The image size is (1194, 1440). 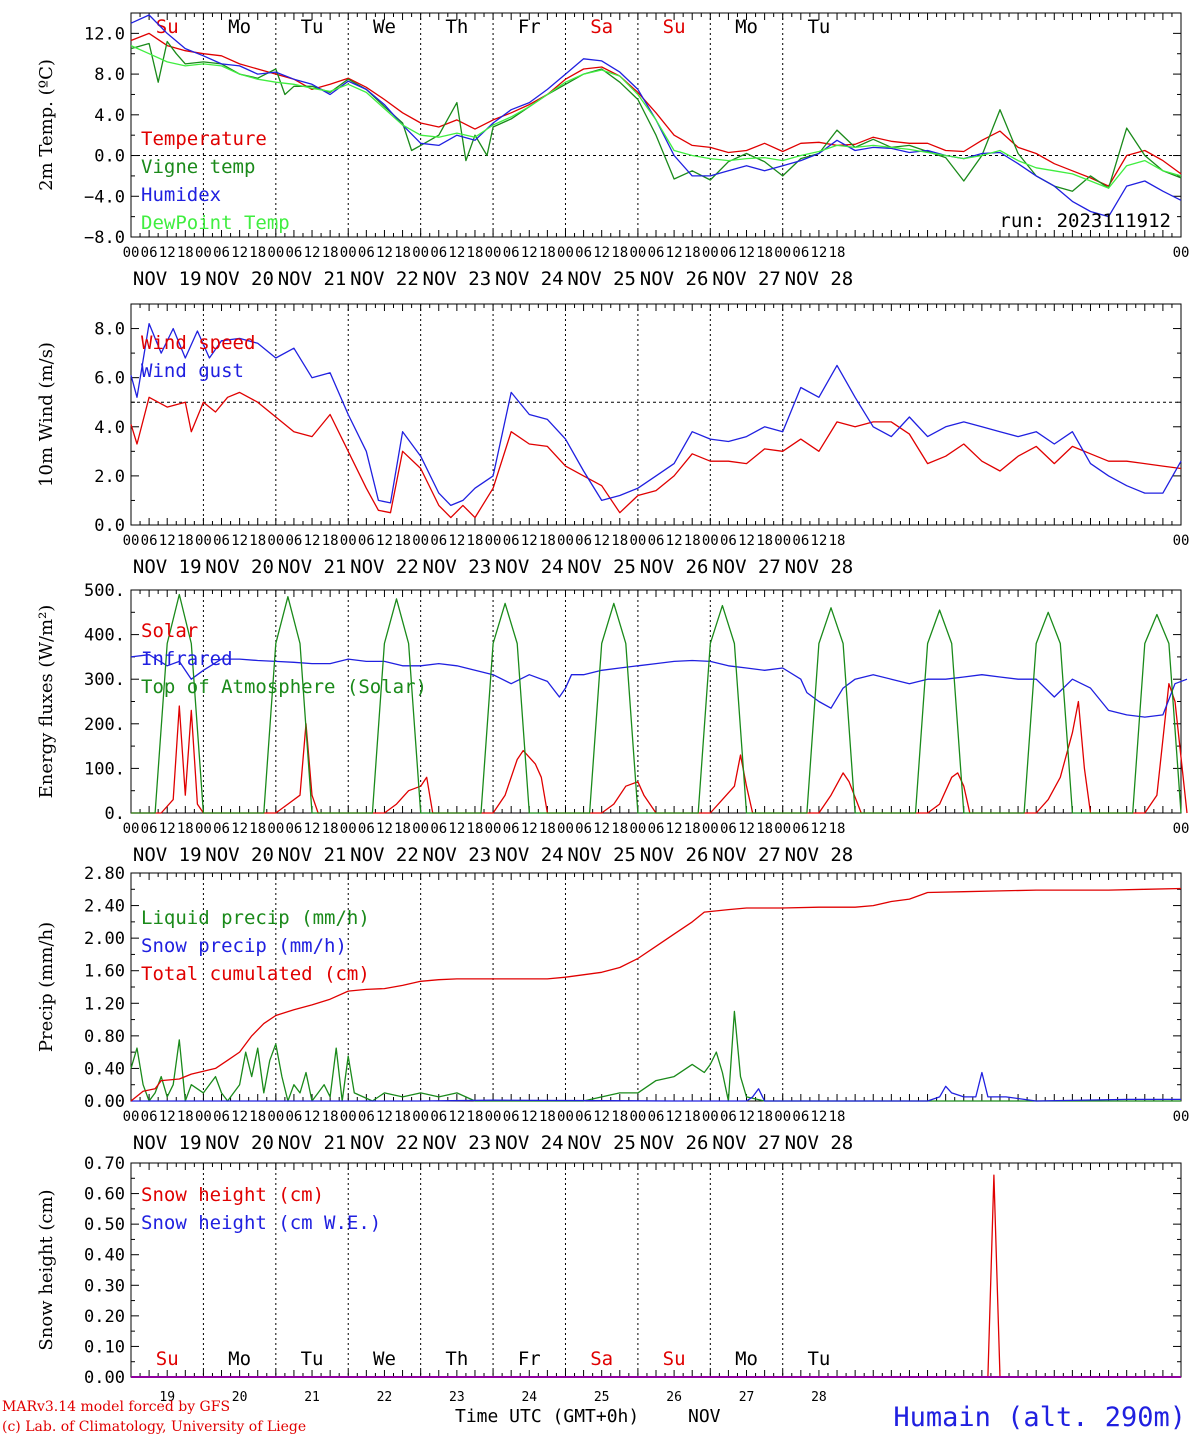 What do you see at coordinates (104, 197) in the screenshot?
I see `y-tick-label: −4.0` at bounding box center [104, 197].